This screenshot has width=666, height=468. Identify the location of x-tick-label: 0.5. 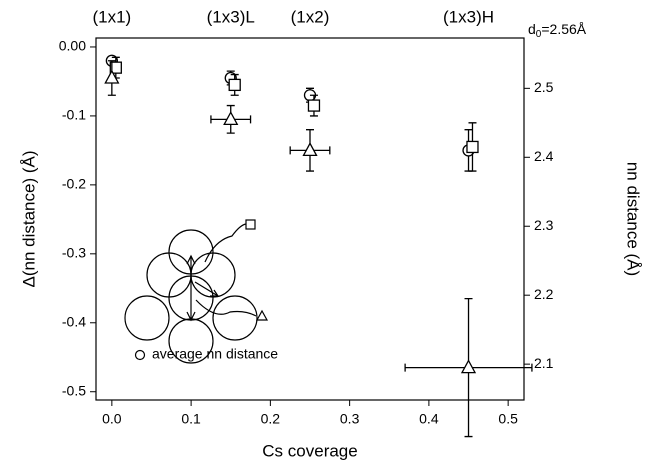
(508, 419).